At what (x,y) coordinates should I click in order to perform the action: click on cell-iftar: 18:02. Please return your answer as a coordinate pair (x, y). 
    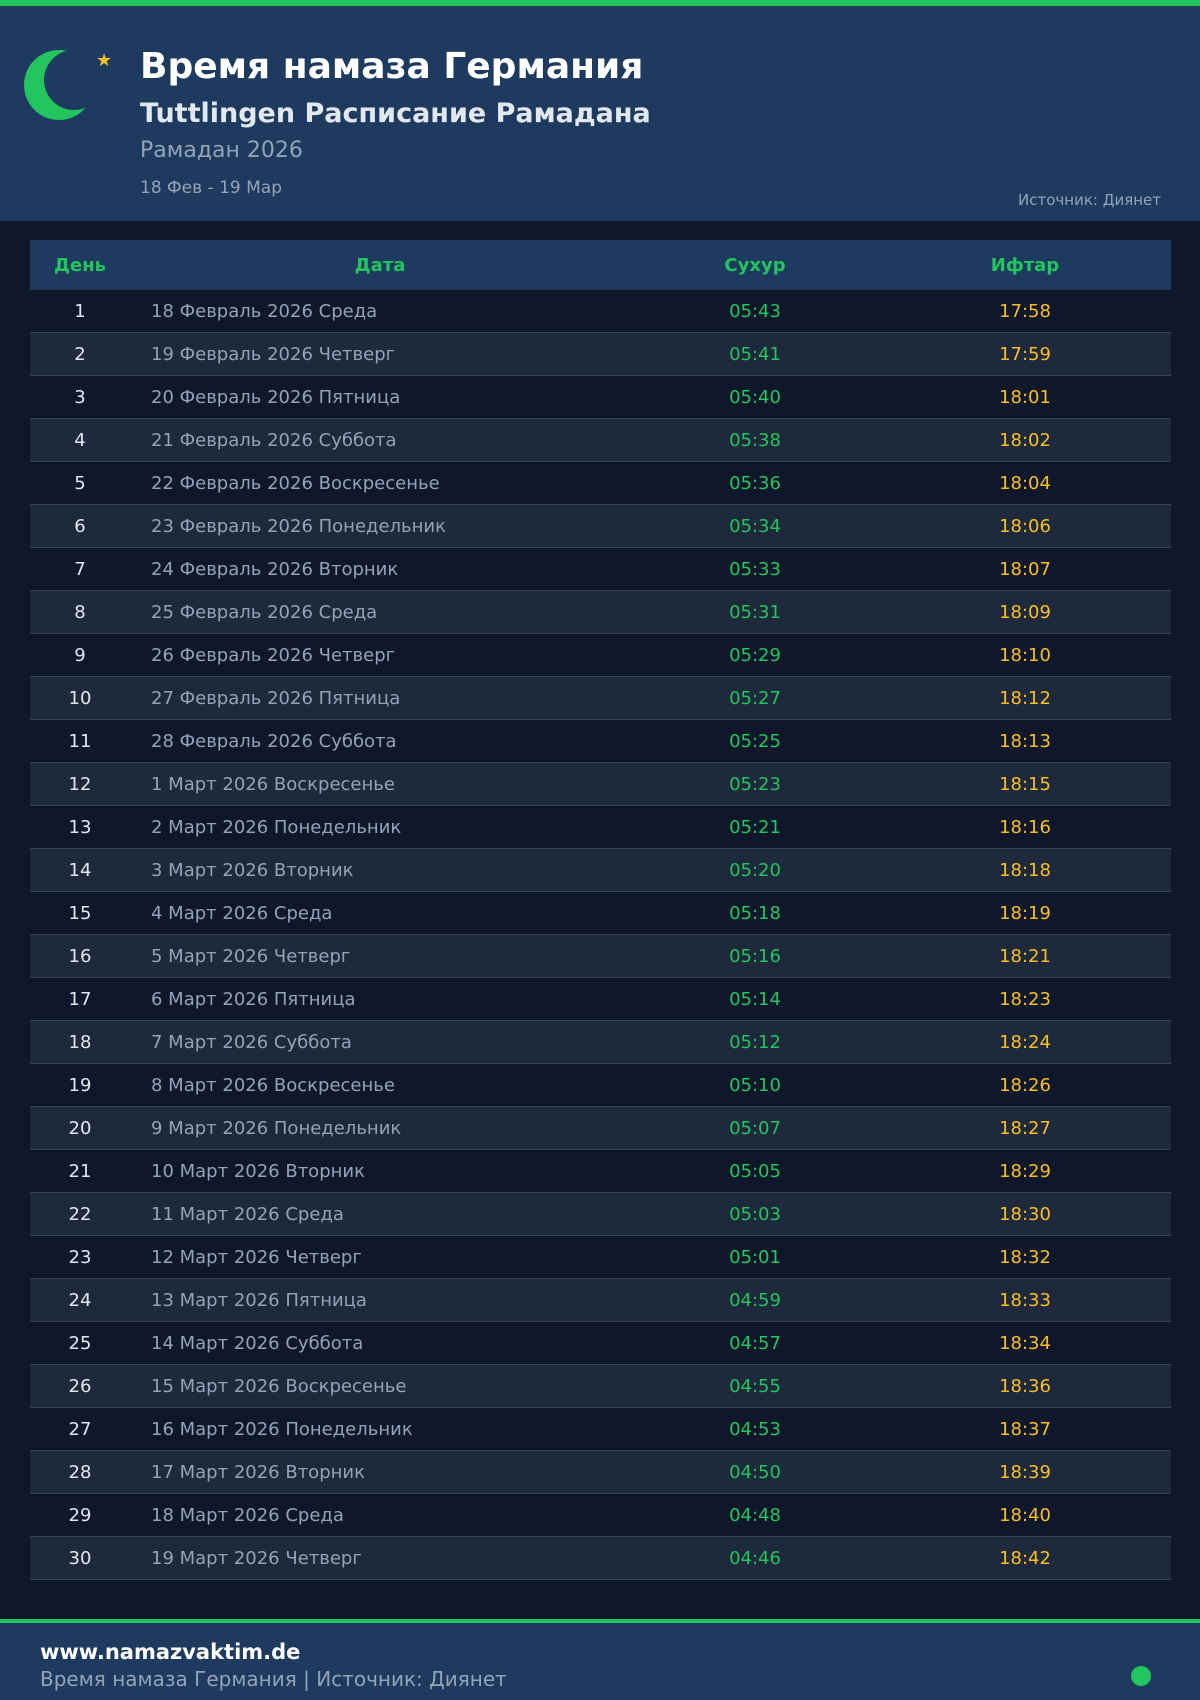
    Looking at the image, I should click on (1025, 440).